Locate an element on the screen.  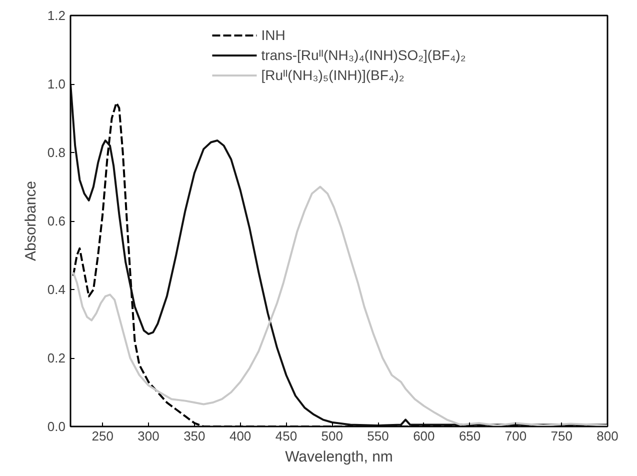
x-tick-label: 450 is located at coordinates (286, 436).